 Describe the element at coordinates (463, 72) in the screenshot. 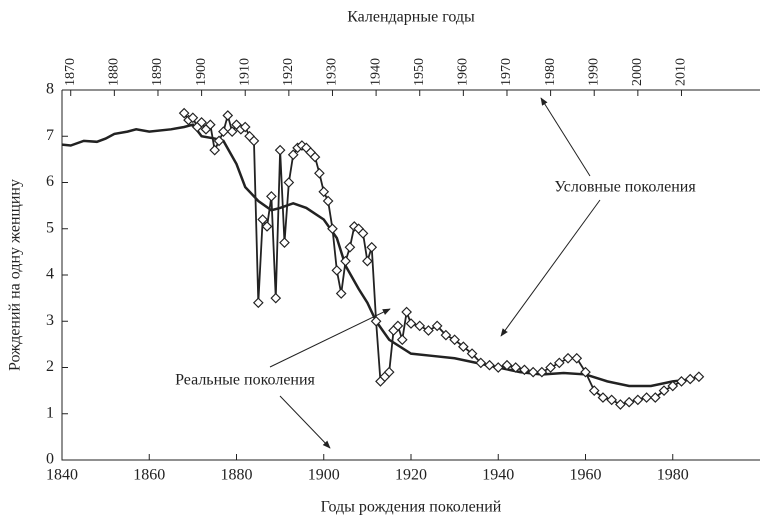

I see `x2-tick-label: 1960` at that location.